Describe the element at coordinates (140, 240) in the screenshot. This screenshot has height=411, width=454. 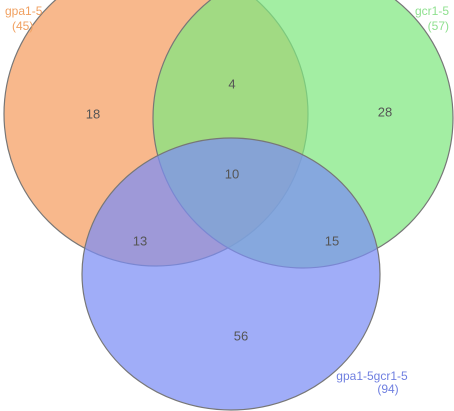
I see `region-count: 13` at that location.